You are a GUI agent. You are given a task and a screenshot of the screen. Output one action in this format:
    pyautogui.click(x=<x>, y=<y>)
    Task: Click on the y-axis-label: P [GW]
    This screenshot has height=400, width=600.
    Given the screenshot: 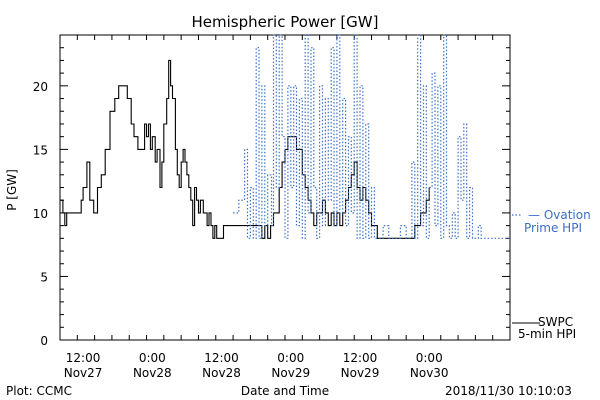 What is the action you would take?
    pyautogui.click(x=12, y=190)
    